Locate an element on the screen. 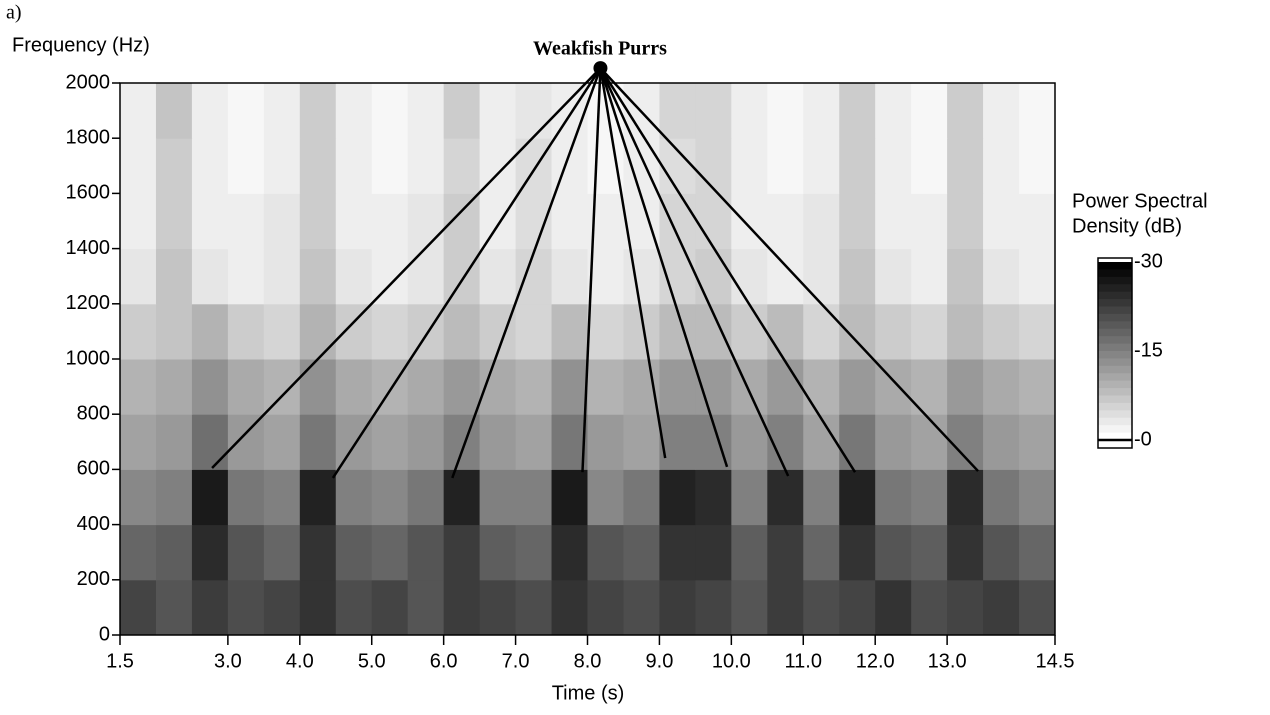 The image size is (1270, 715). y-axis-label: Frequency (Hz) is located at coordinates (81, 45).